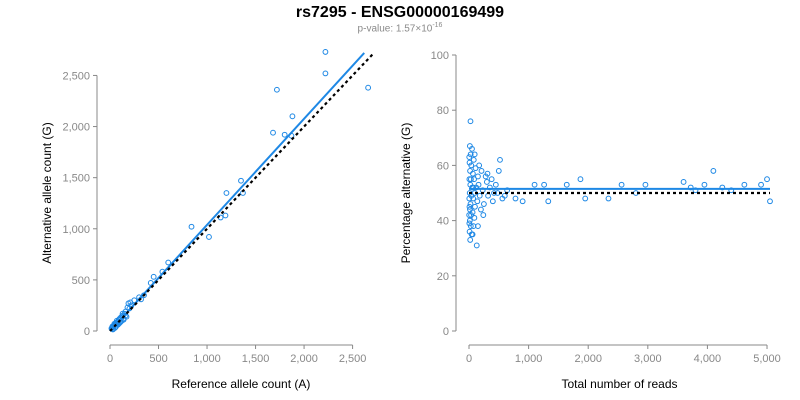 Image resolution: width=800 pixels, height=400 pixels. I want to click on left-x-tick-label: 1,500, so click(256, 359).